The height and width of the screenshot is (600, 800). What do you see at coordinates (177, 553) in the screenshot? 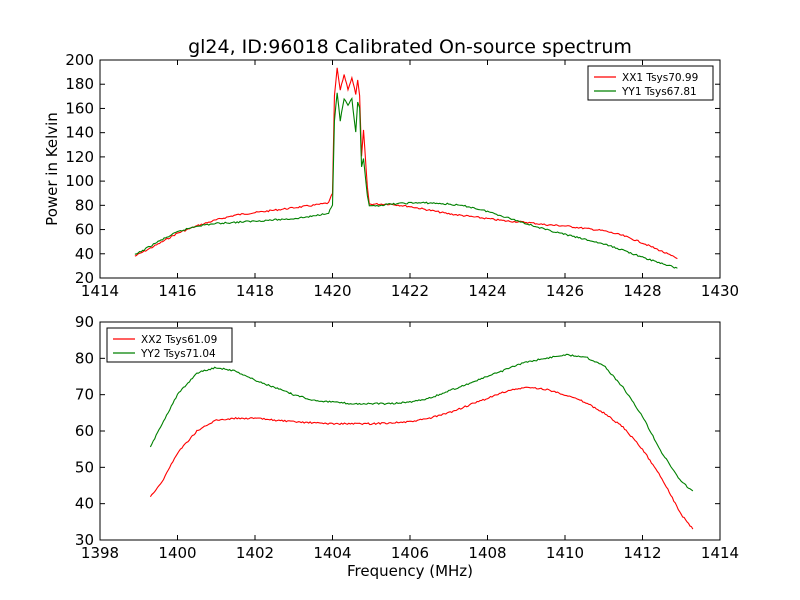
I see `x-tick-label: 1400` at bounding box center [177, 553].